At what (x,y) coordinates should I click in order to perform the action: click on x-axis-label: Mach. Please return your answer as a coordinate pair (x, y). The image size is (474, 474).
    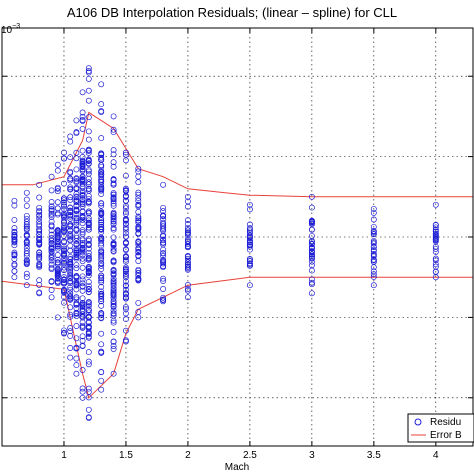
    Looking at the image, I should click on (237, 467).